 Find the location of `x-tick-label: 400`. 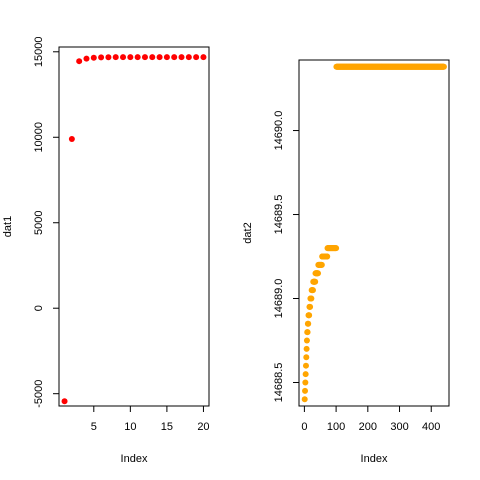

x-tick-label: 400 is located at coordinates (431, 427).